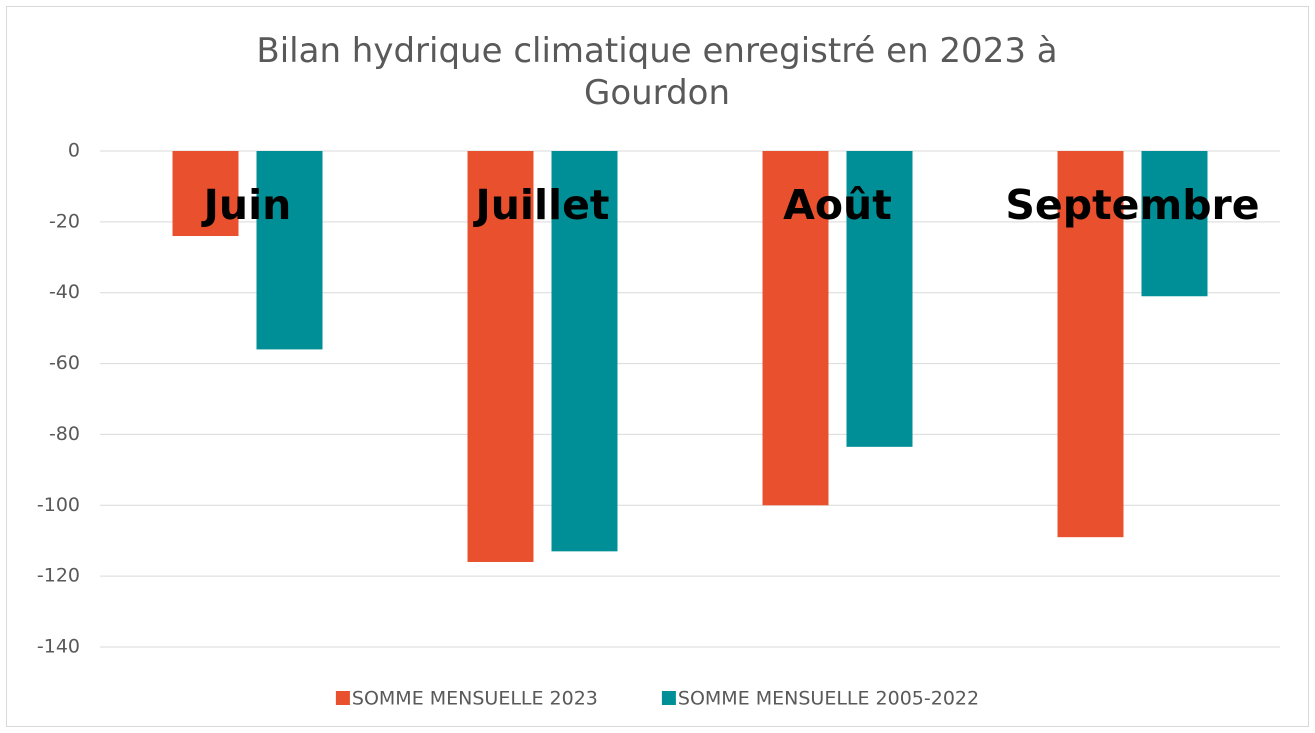 The width and height of the screenshot is (1315, 733). Describe the element at coordinates (246, 205) in the screenshot. I see `category-label: Juin` at that location.